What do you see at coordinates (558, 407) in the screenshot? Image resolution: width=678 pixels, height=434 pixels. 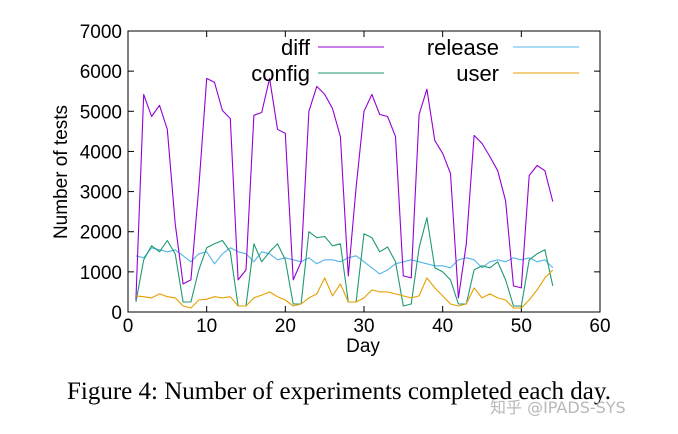 I see `watermark: 知乎 @IPADS-SYS` at bounding box center [558, 407].